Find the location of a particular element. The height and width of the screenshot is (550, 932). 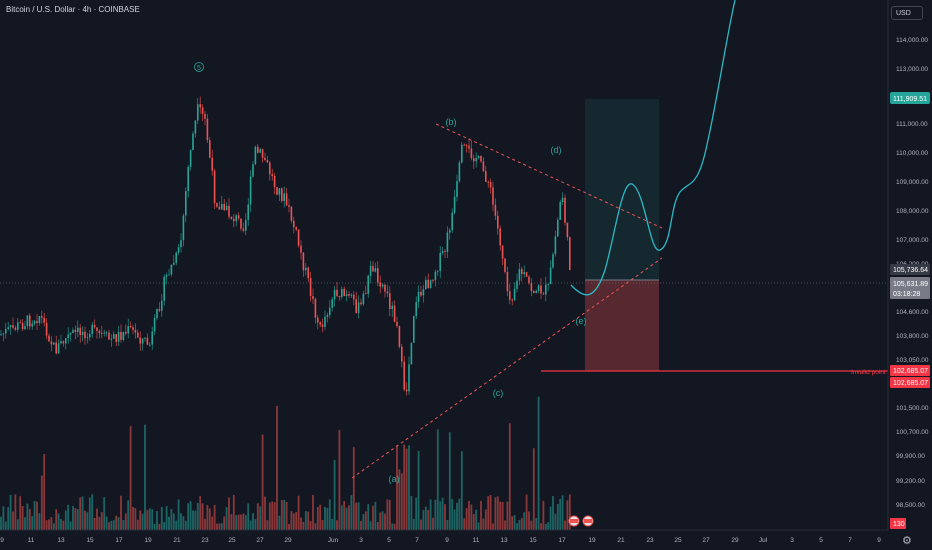

projection-path is located at coordinates (653, 148).